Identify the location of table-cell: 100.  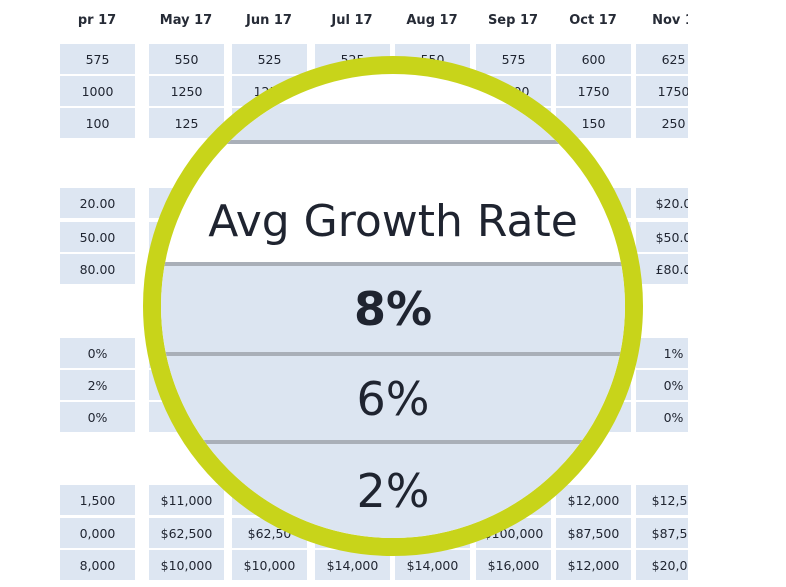
(97, 123).